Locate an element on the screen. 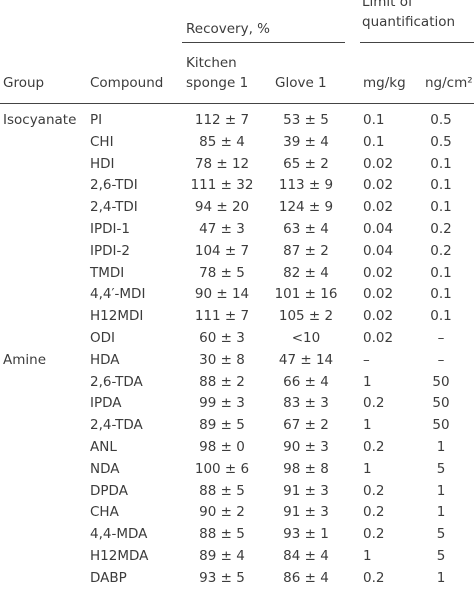 This screenshot has width=474, height=589. compound: NDA is located at coordinates (105, 468).